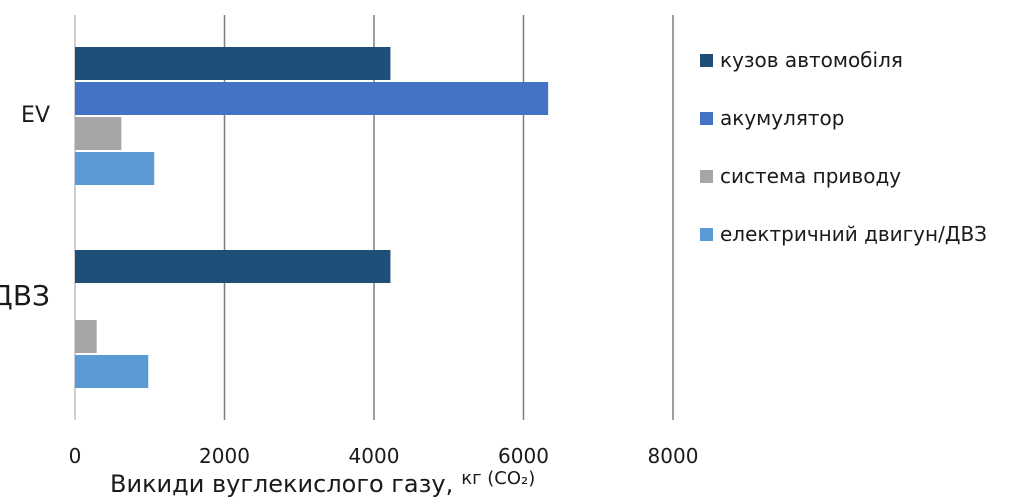 The width and height of the screenshot is (1030, 499). Describe the element at coordinates (25, 207) in the screenshot. I see `category-labels: EV ДВЗ` at that location.